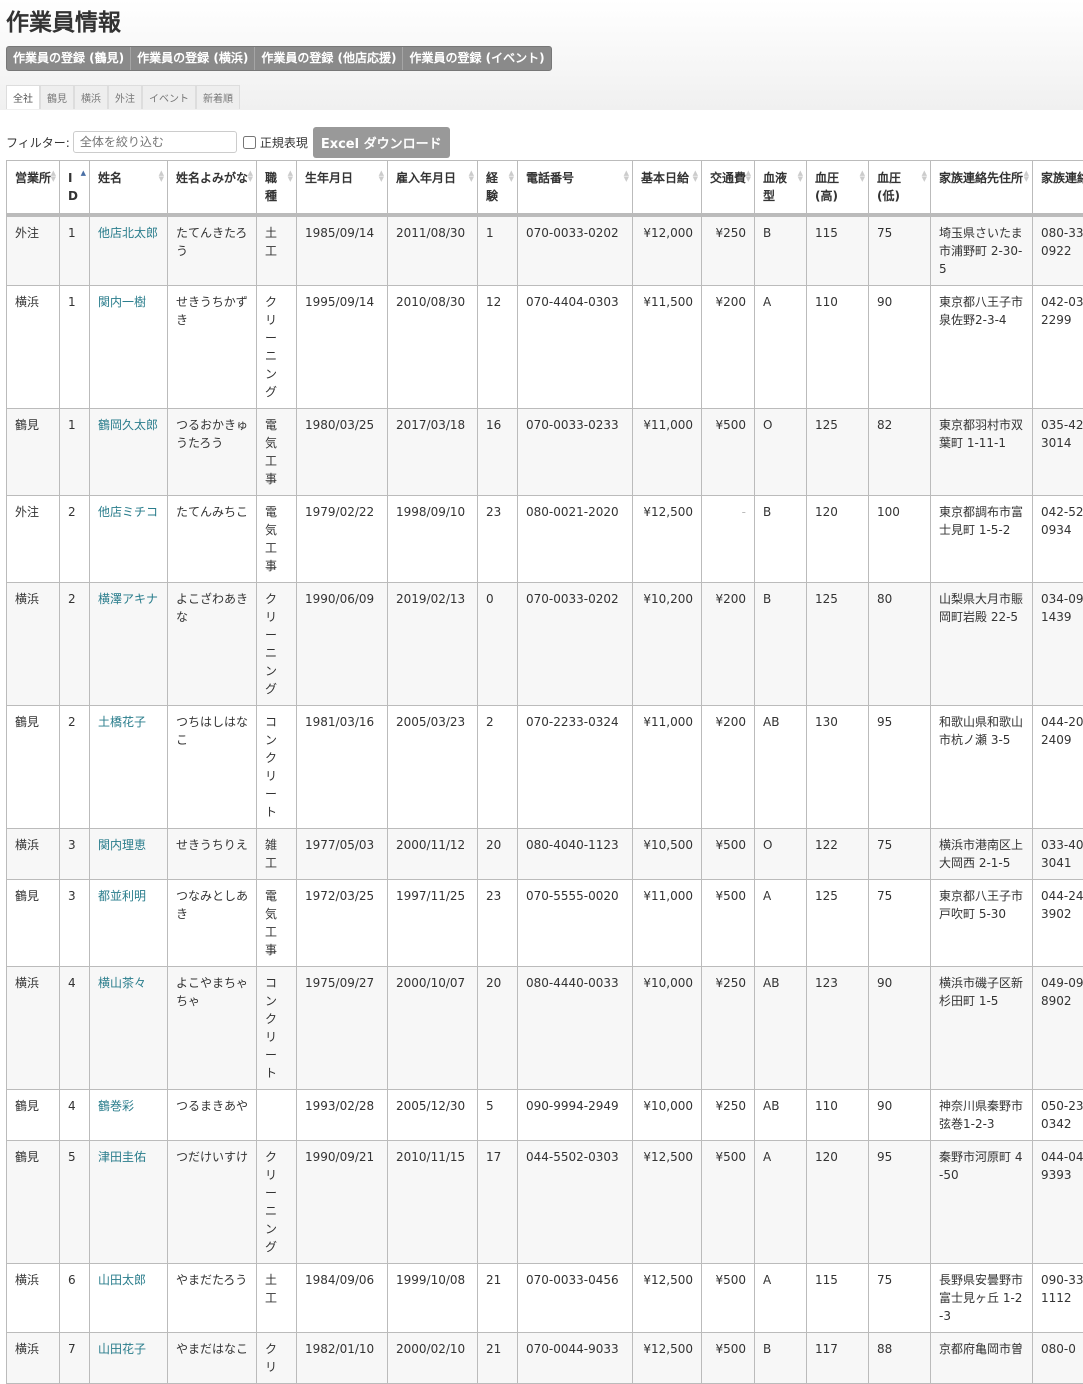 The width and height of the screenshot is (1083, 1384). Describe the element at coordinates (129, 1358) in the screenshot. I see `cell-name: 山田花子` at that location.